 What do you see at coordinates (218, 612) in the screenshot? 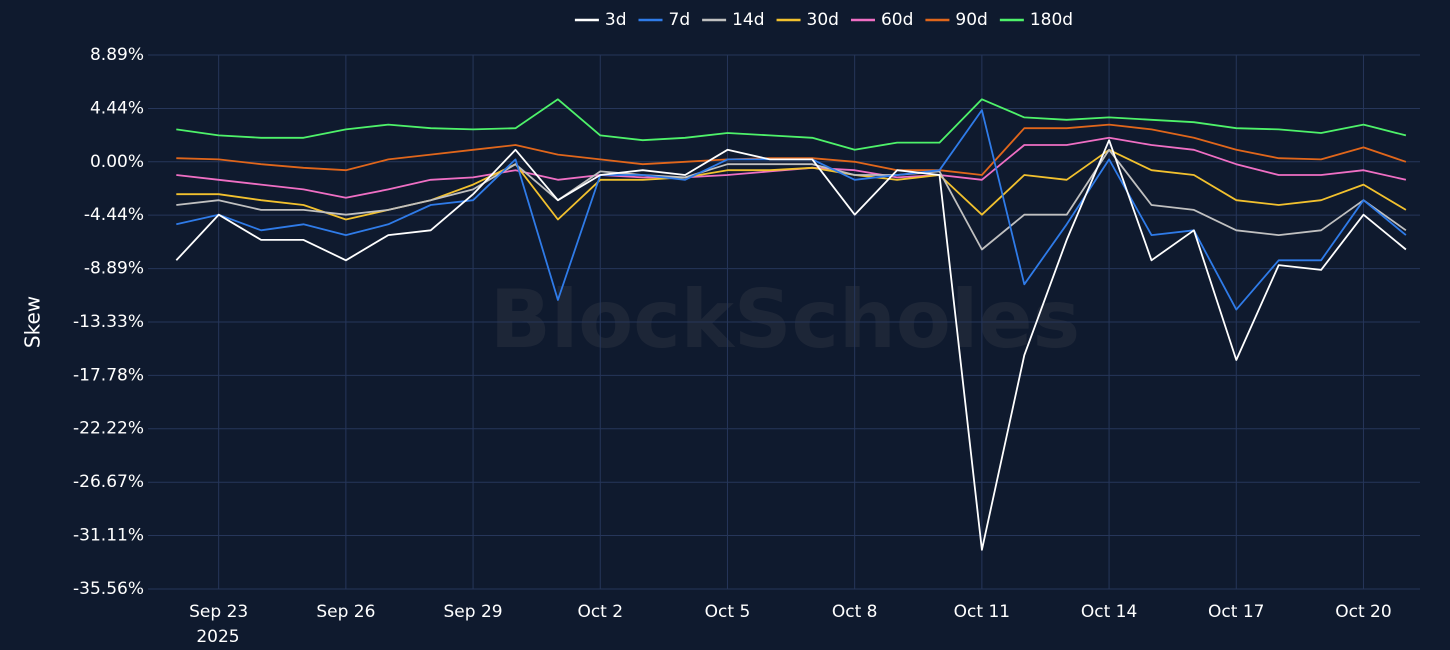
I see `x-tick-label: Sep 23` at bounding box center [218, 612].